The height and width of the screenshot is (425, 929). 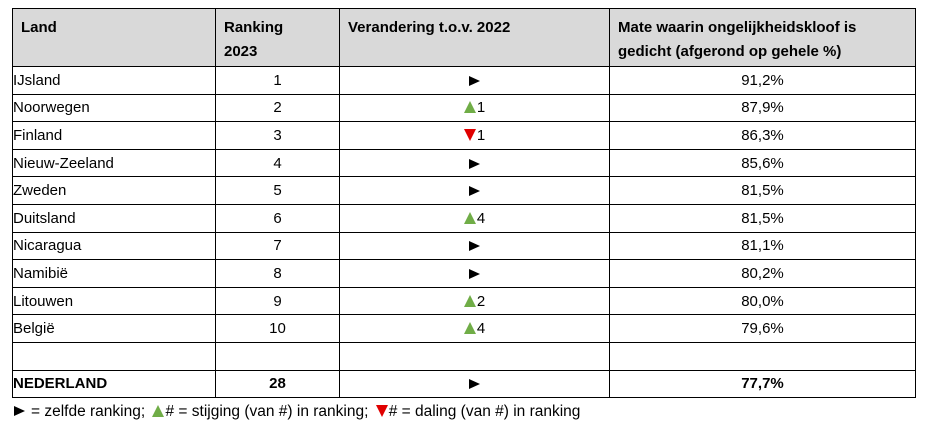 What do you see at coordinates (114, 246) in the screenshot?
I see `country-cell: Nicaragua` at bounding box center [114, 246].